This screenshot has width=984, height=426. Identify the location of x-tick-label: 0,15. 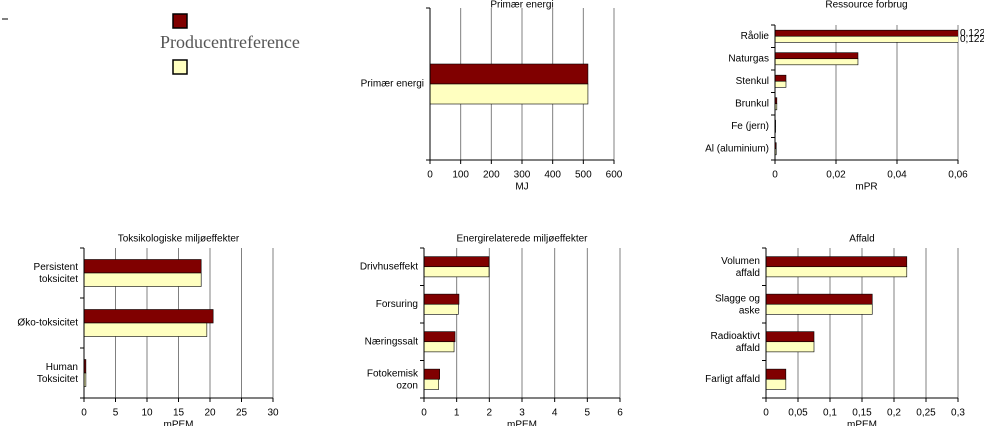
(862, 413).